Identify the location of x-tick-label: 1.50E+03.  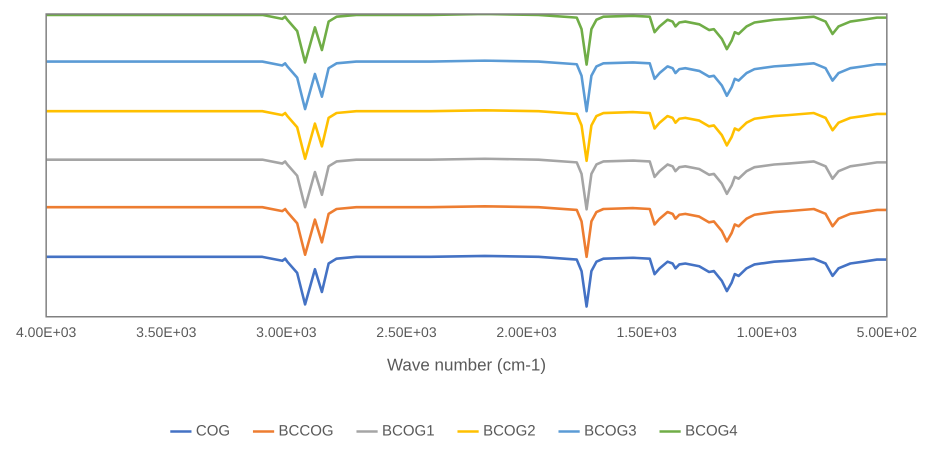
(647, 332).